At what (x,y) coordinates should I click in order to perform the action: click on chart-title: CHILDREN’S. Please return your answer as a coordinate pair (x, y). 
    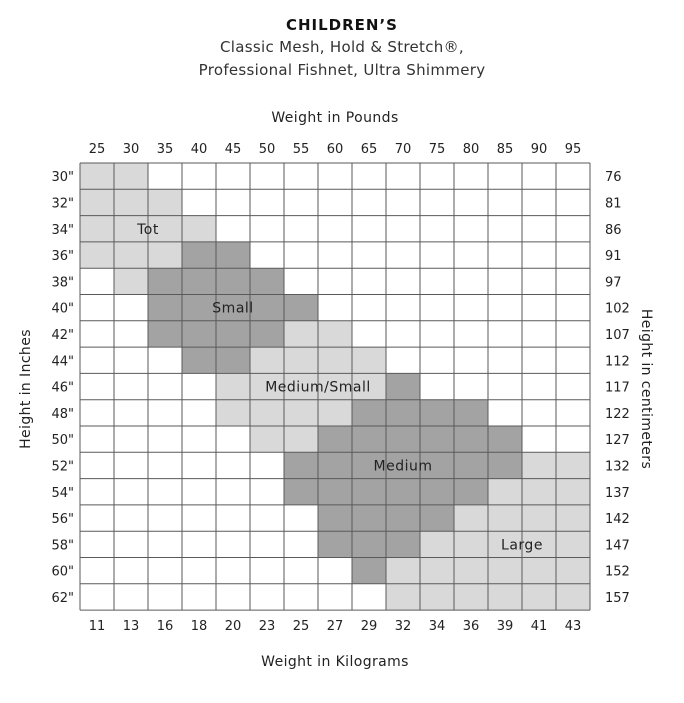
    Looking at the image, I should click on (341, 25).